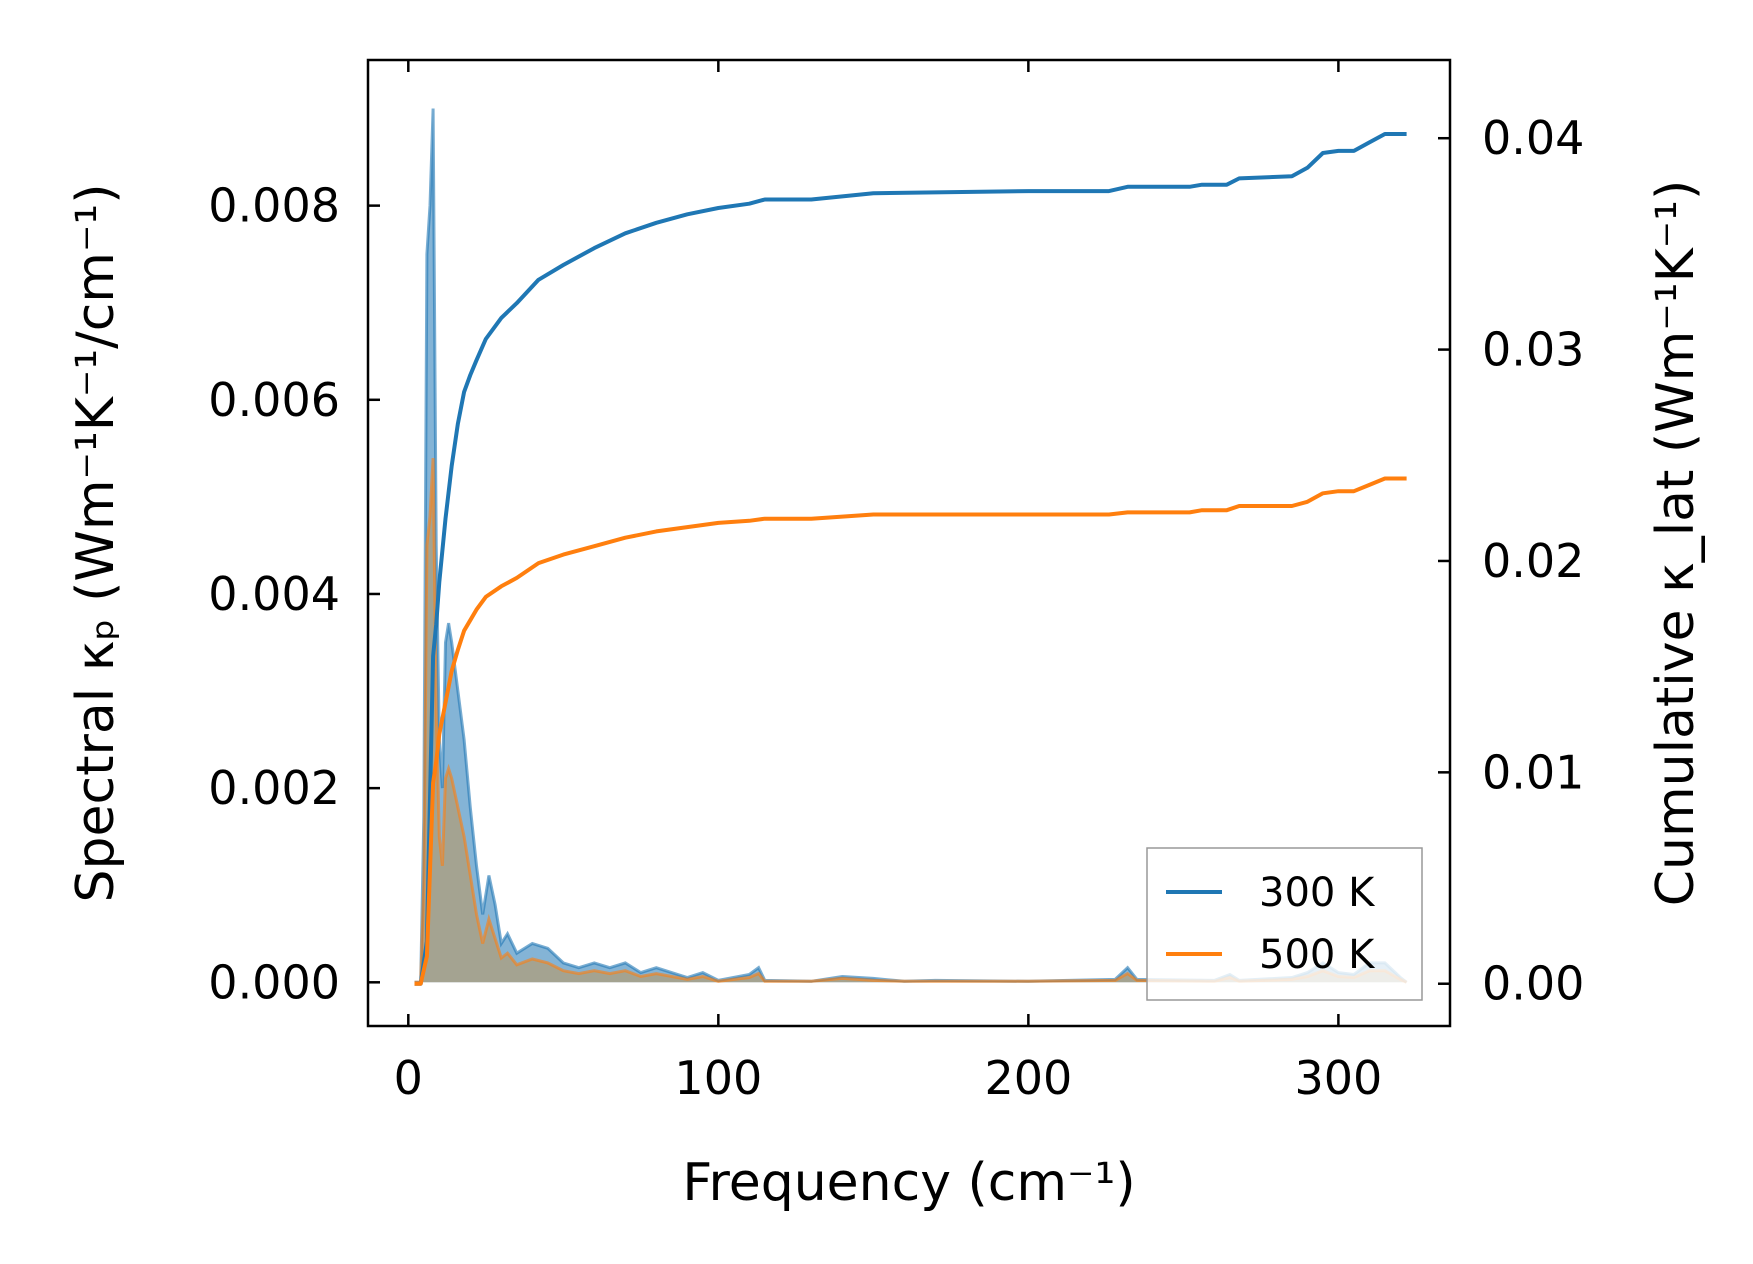  What do you see at coordinates (718, 1078) in the screenshot?
I see `x-tick-label: 100` at bounding box center [718, 1078].